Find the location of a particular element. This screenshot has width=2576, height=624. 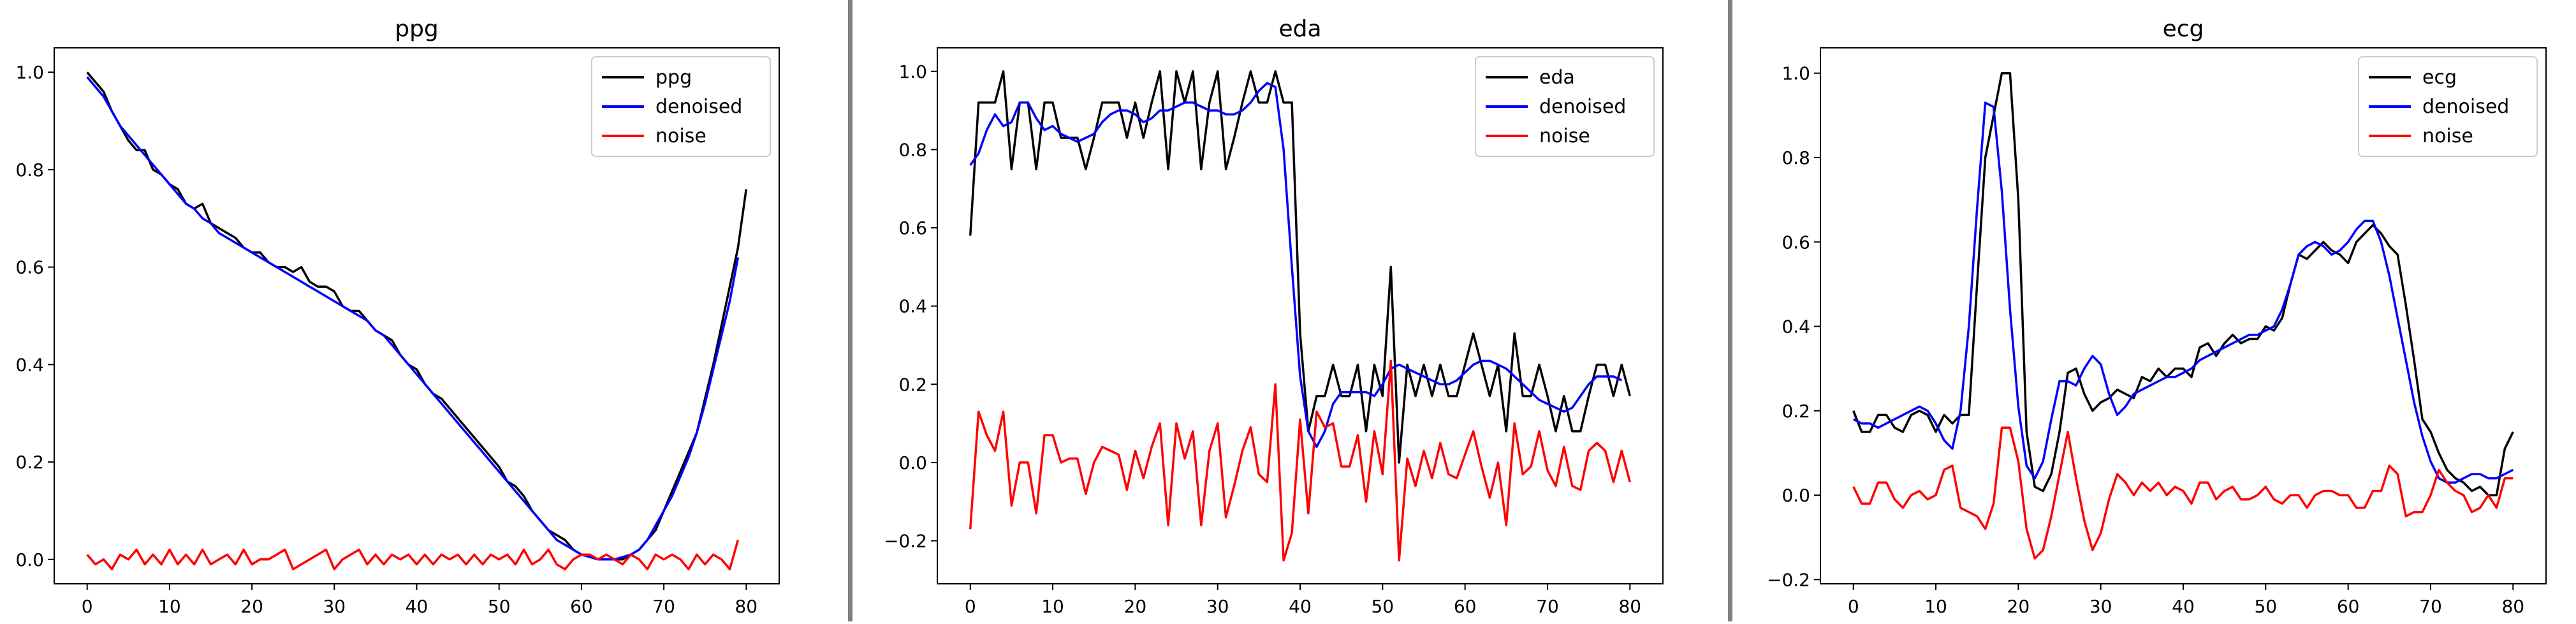

chart-title: ecg is located at coordinates (2183, 29).